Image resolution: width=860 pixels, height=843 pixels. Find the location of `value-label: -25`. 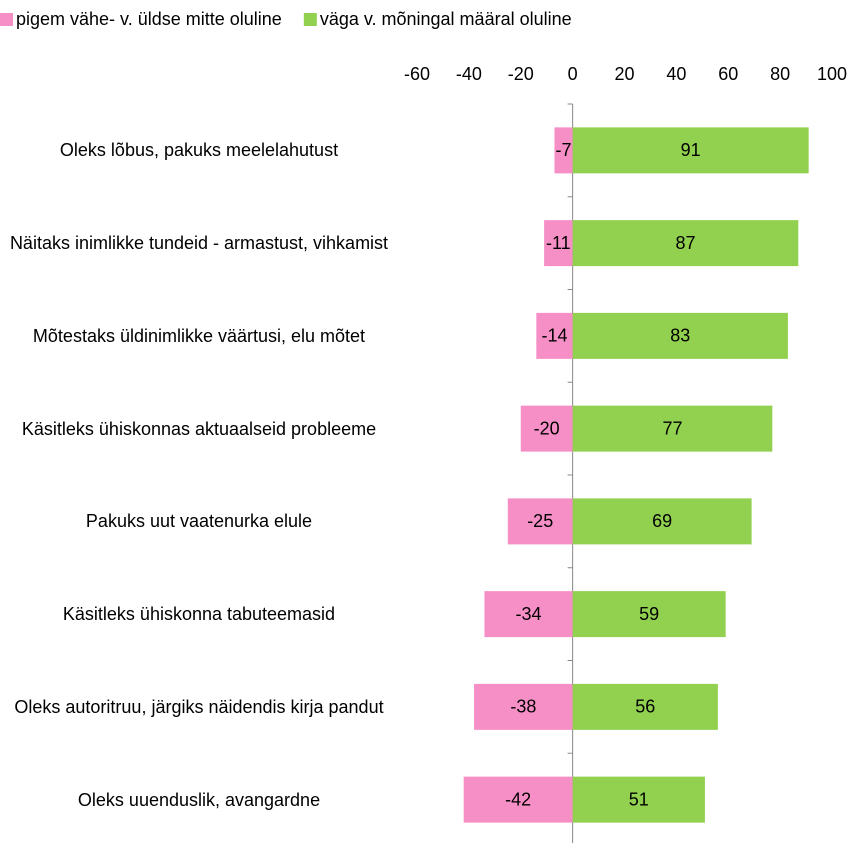

value-label: -25 is located at coordinates (540, 521).